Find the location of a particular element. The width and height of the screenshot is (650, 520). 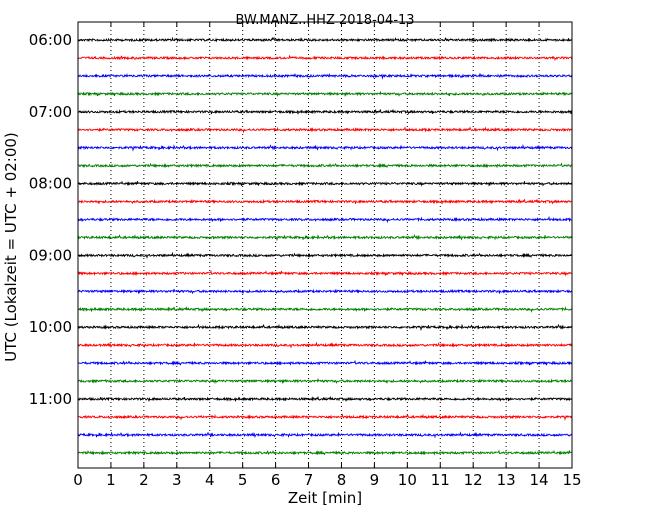

x-tick-label: 0 is located at coordinates (78, 480).